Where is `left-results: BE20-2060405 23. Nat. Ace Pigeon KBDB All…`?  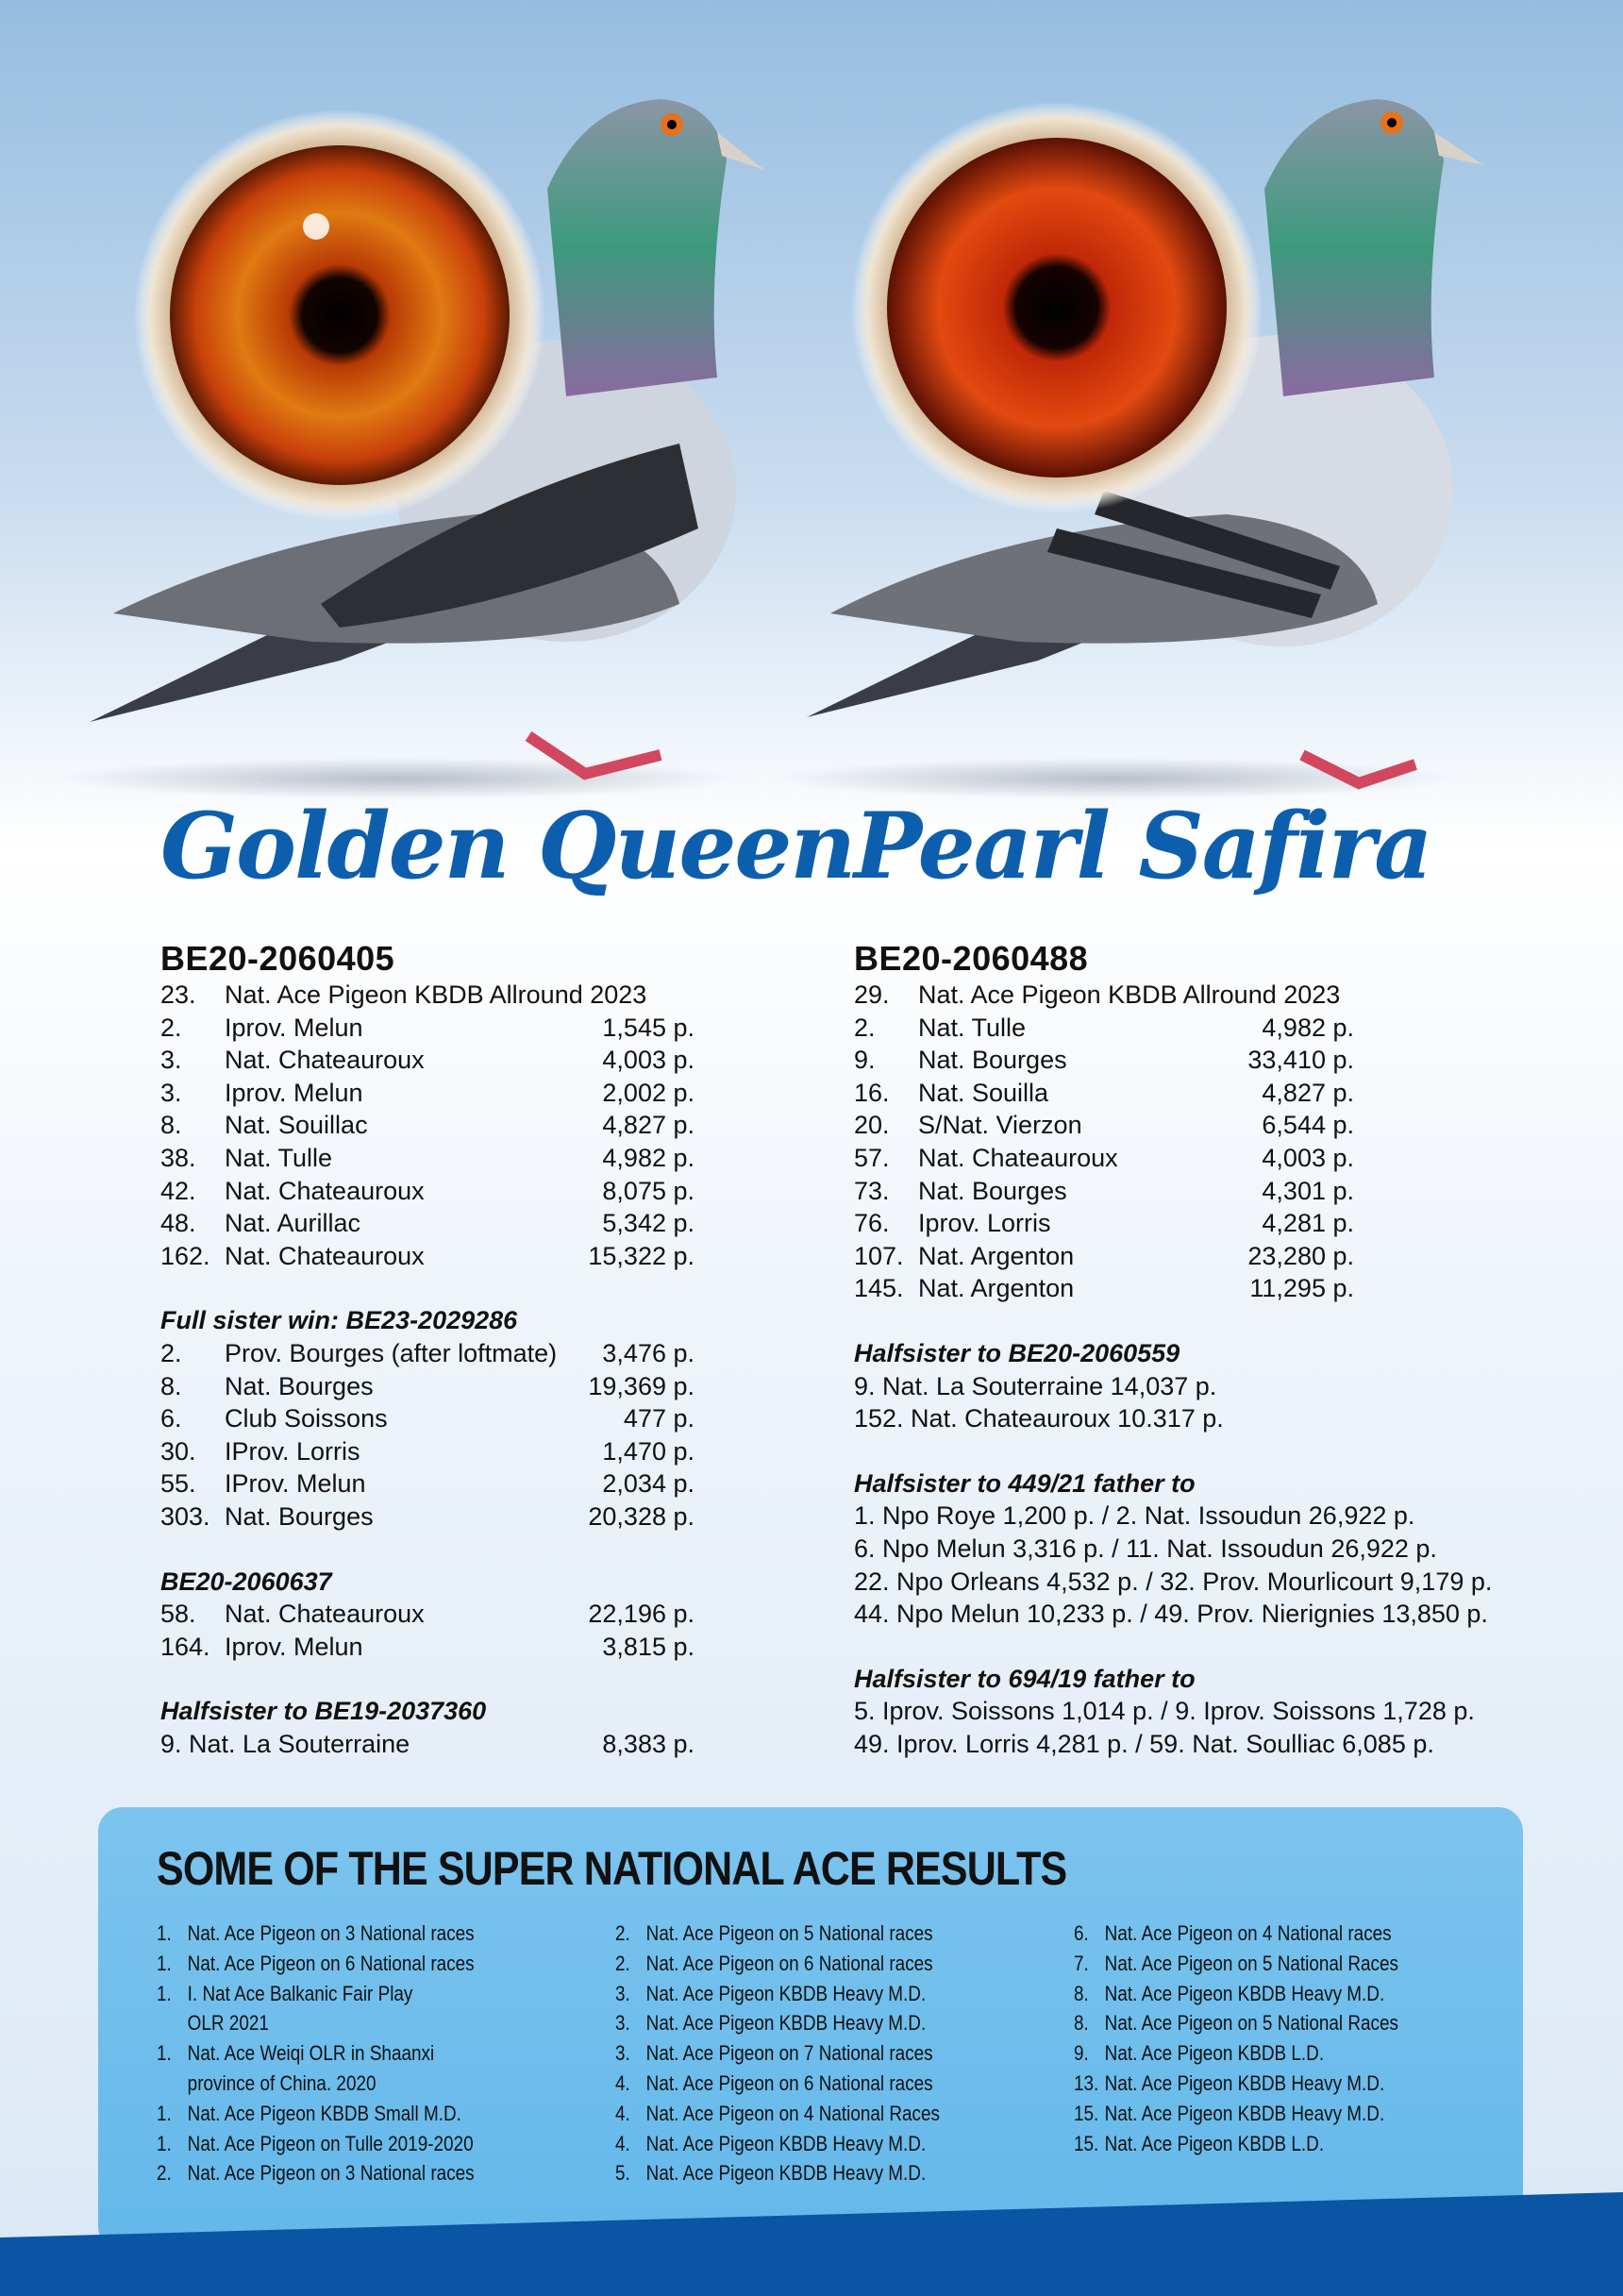 left-results: BE20-2060405 23. Nat. Ace Pigeon KBDB All… is located at coordinates (427, 1349).